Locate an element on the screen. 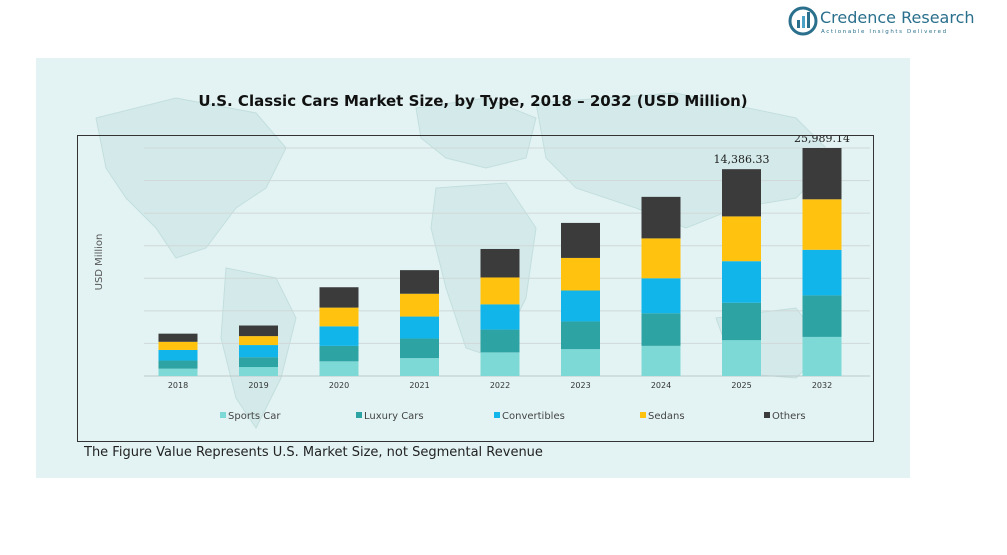 The height and width of the screenshot is (555, 1007). legend-label: Others is located at coordinates (789, 416).